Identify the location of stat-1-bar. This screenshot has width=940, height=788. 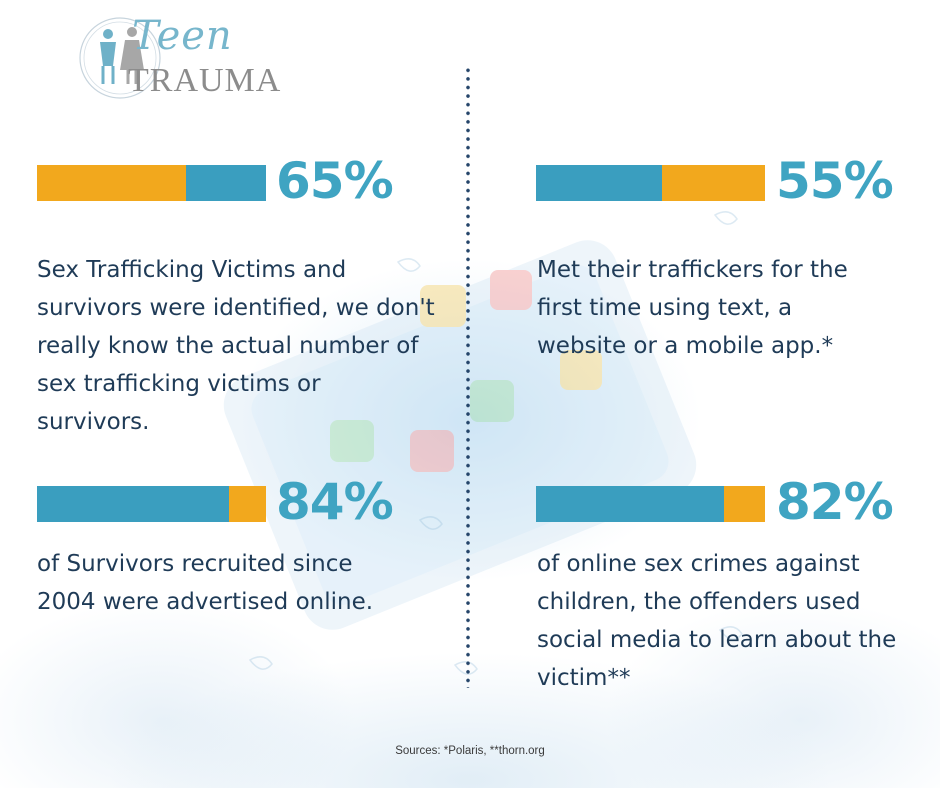
(151, 183).